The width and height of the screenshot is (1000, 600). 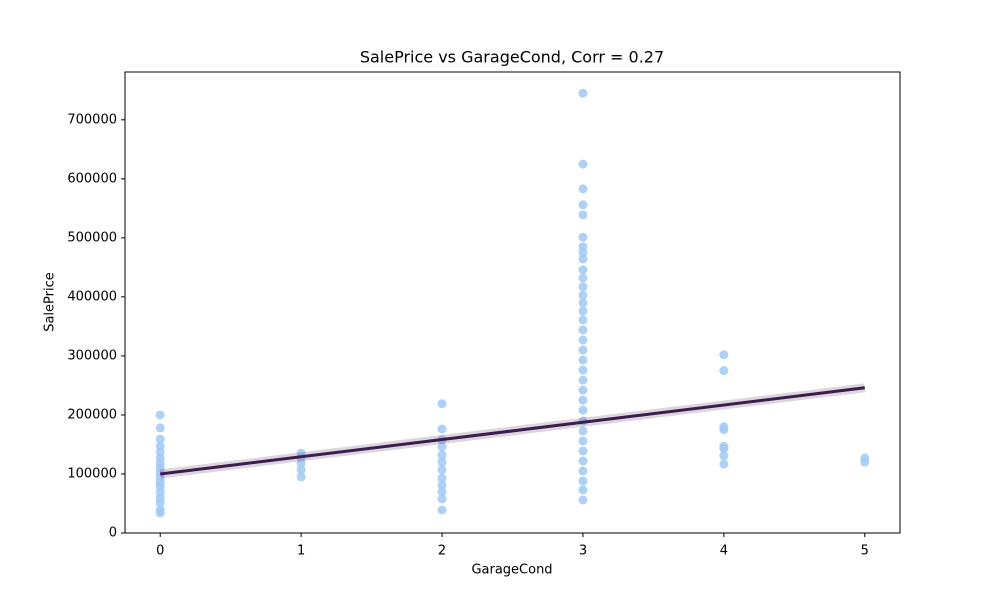 I want to click on y-tick-label: 300000, so click(x=92, y=355).